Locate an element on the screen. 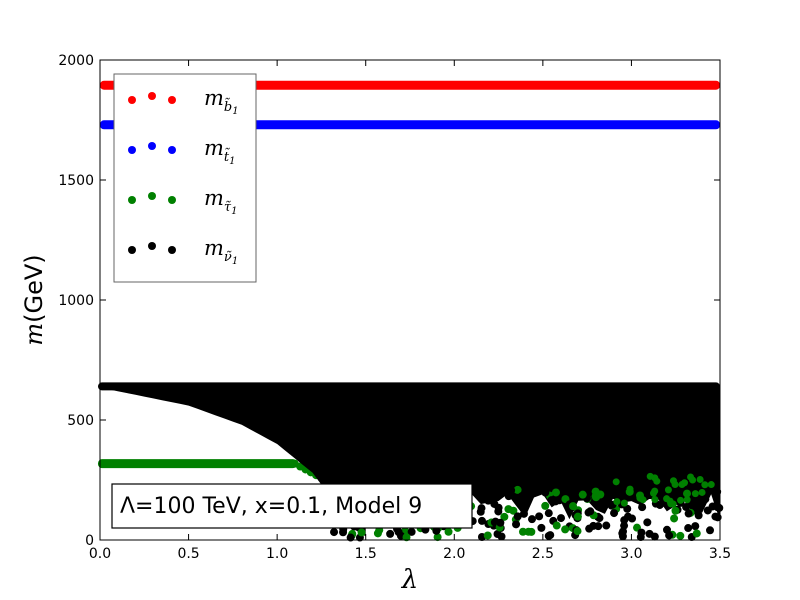  annotation-box: Λ=100 TeV, x=0.1, Model 9 is located at coordinates (292, 506).